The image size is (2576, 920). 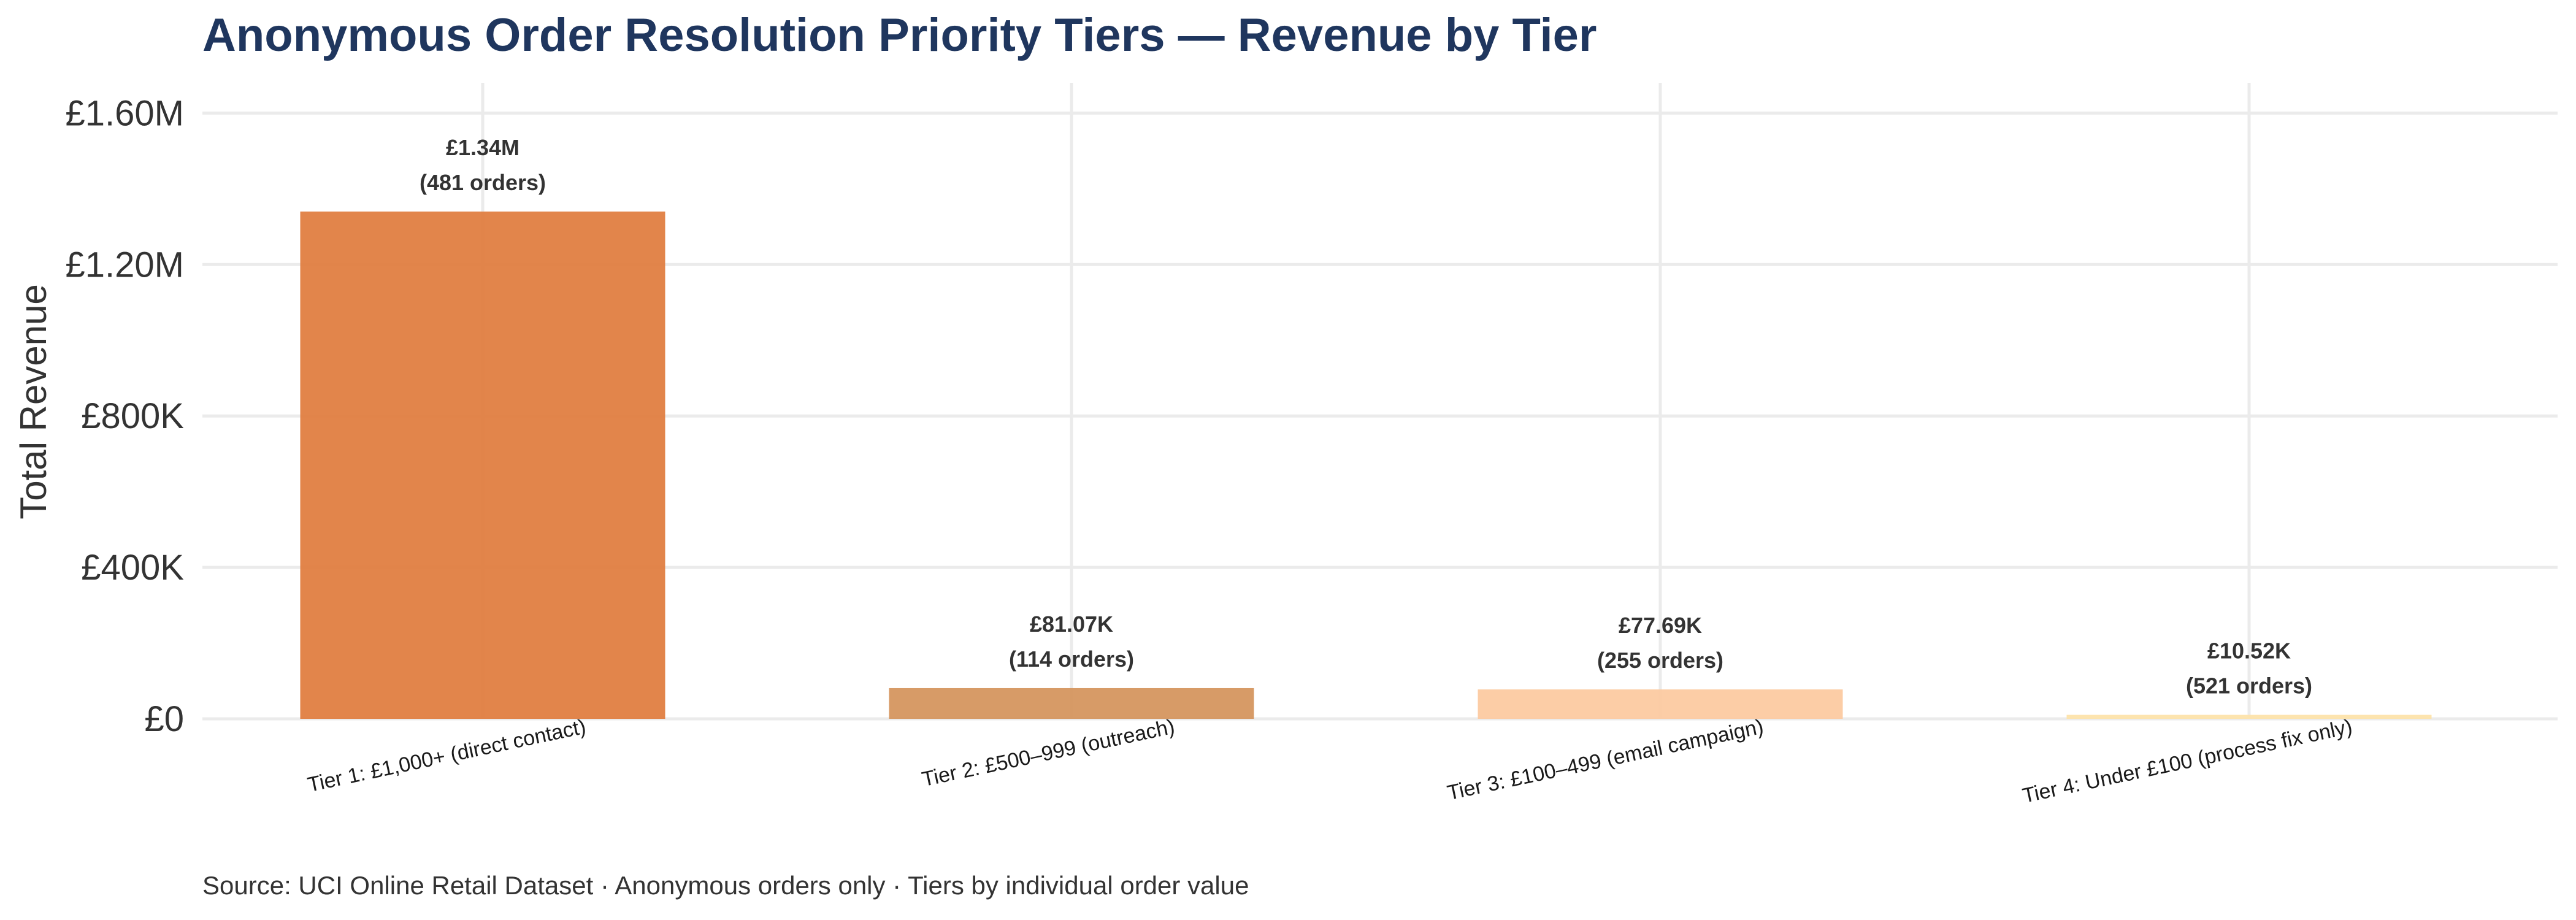 I want to click on x-tick-label: Tier 4: Under £100 (process fix only), so click(x=2187, y=761).